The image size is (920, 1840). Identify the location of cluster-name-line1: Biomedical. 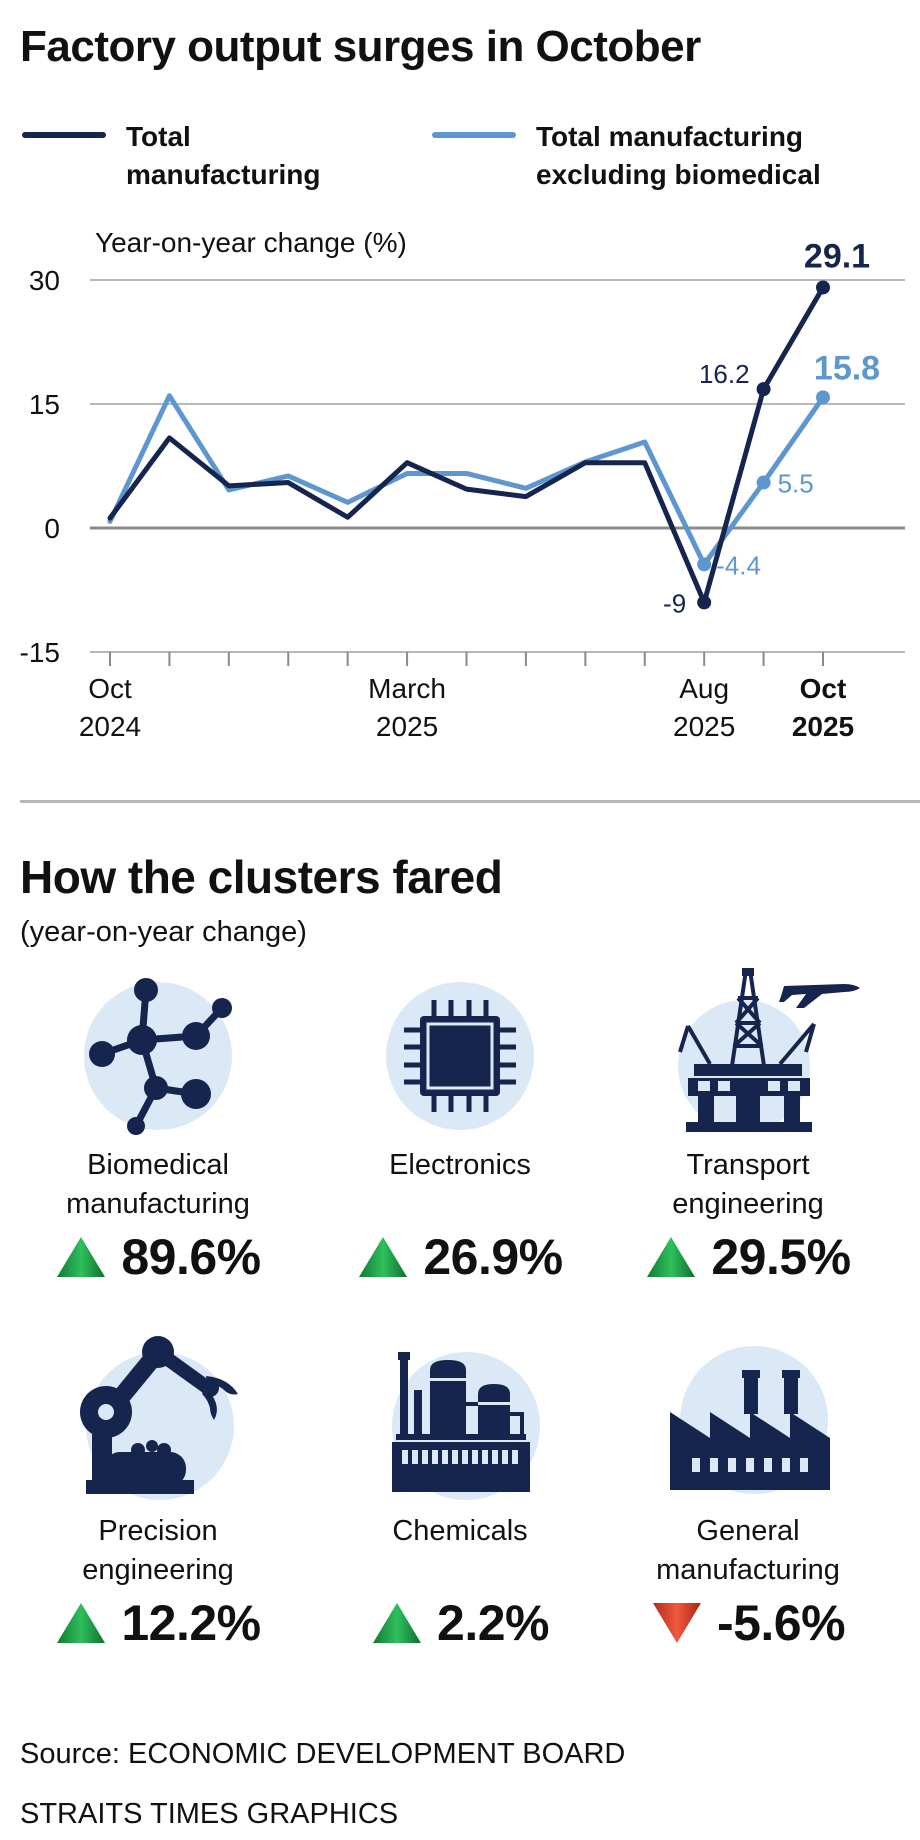
(158, 1165).